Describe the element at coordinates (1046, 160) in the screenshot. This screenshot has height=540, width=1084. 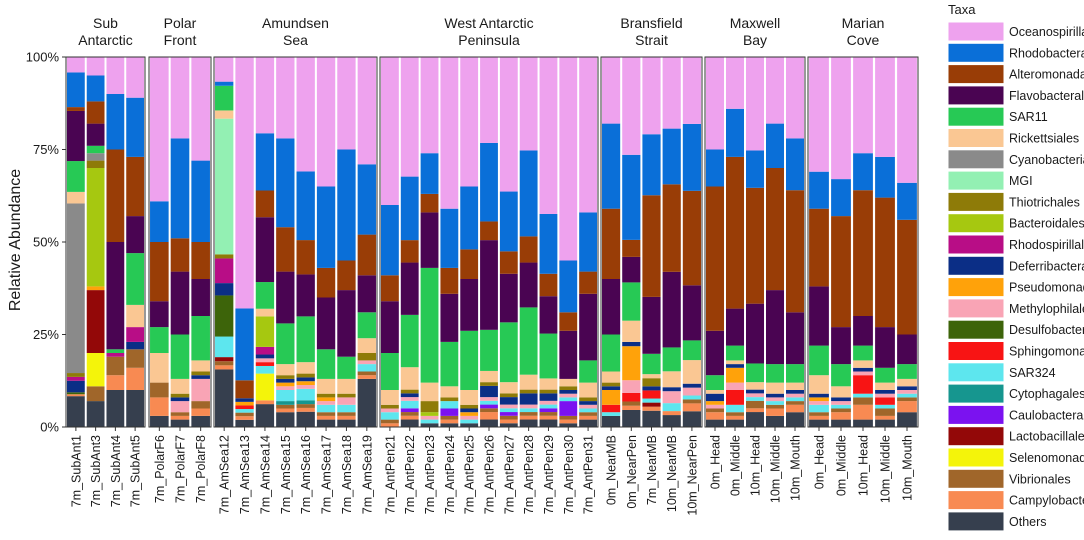
I see `legend-label: Cyanobacteria` at that location.